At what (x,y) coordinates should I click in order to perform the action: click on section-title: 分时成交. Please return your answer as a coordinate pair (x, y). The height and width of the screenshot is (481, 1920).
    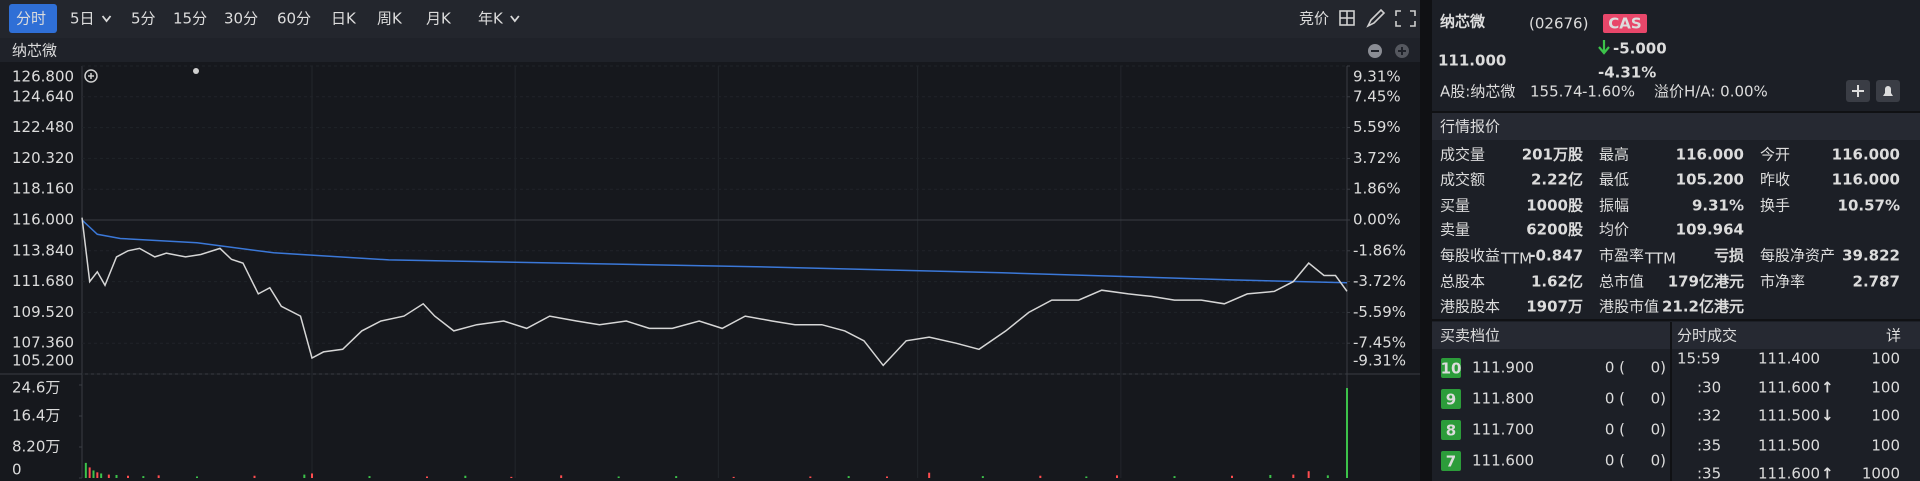
    Looking at the image, I should click on (1707, 336).